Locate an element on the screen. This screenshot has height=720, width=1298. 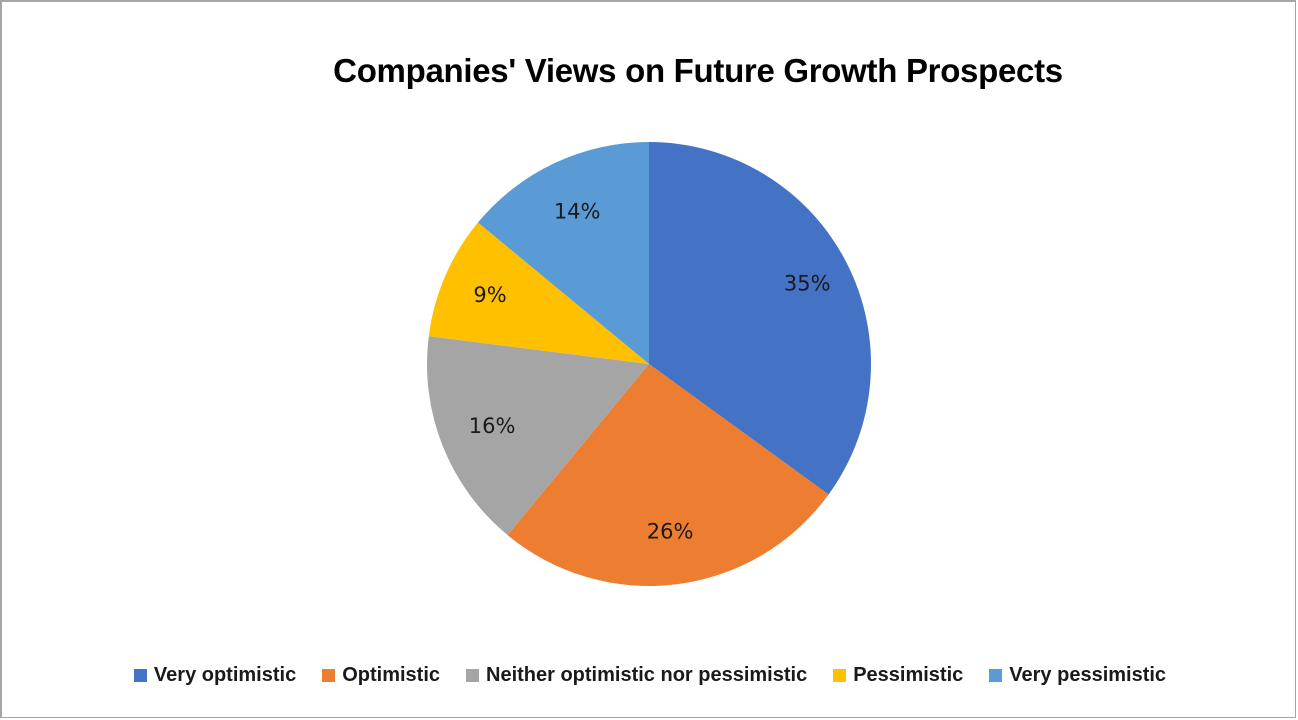
pie-slice-very-pessimistic is located at coordinates (563, 253).